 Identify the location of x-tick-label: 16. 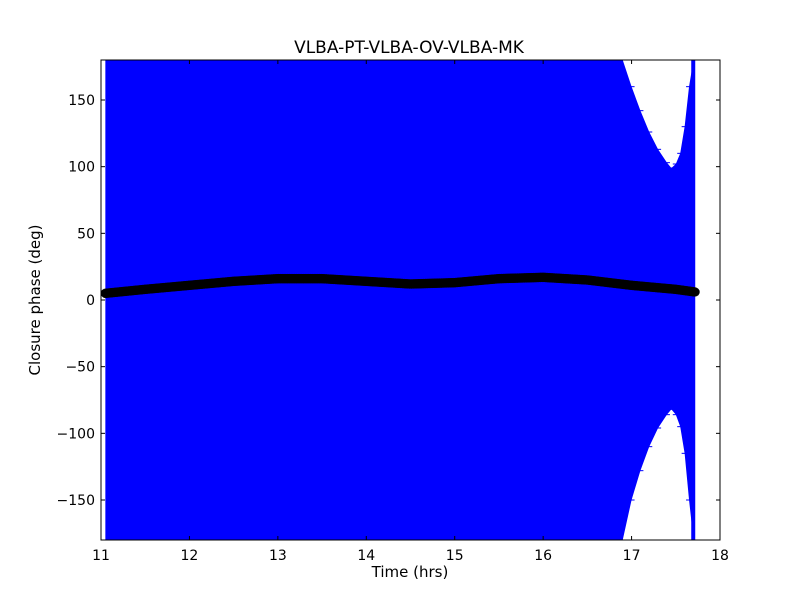
(543, 556).